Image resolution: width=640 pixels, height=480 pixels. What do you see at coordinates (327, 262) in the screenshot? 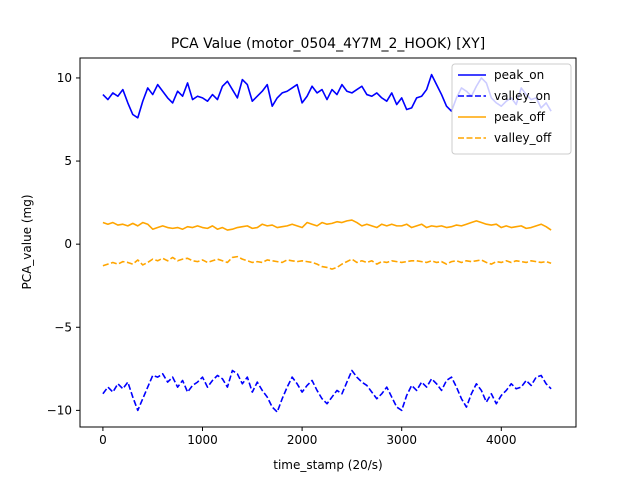
I see `series-line-valley-off` at bounding box center [327, 262].